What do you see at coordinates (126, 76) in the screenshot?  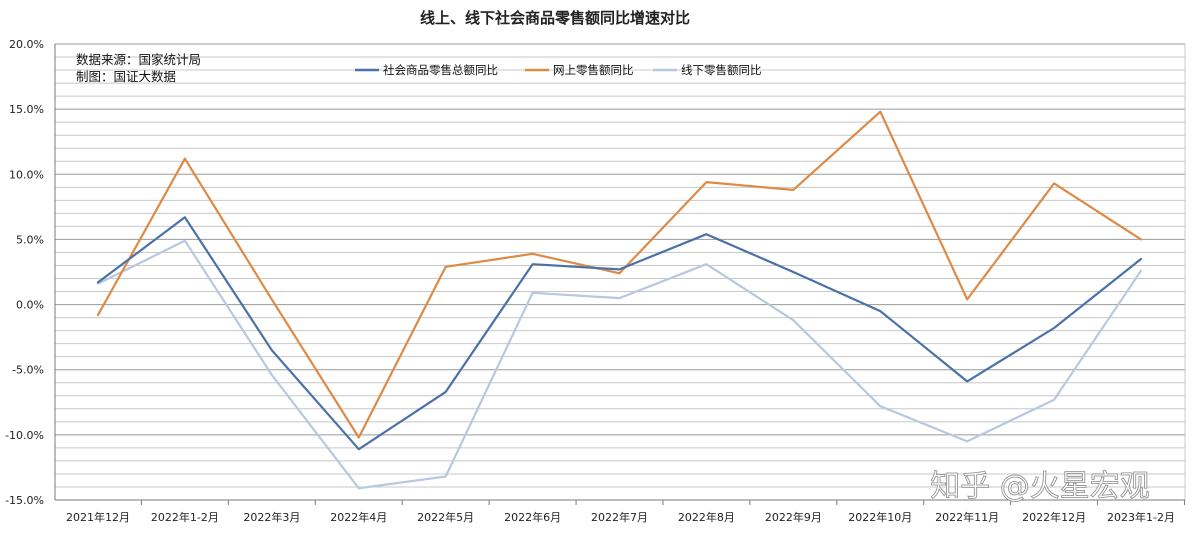 I see `maker-note: 制图：国证大数据` at bounding box center [126, 76].